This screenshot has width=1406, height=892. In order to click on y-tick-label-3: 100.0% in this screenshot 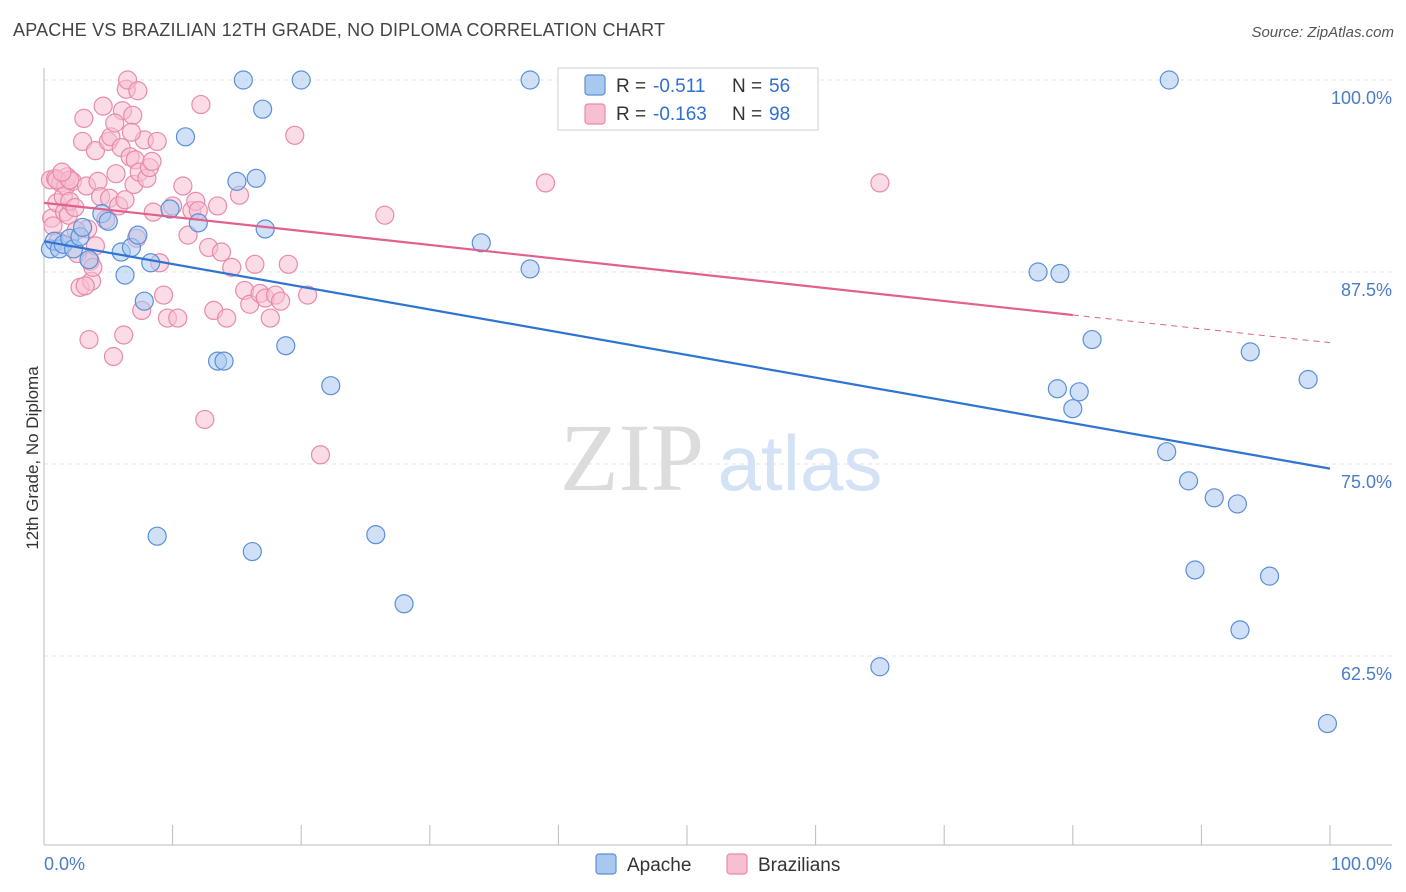, I will do `click(1361, 98)`.